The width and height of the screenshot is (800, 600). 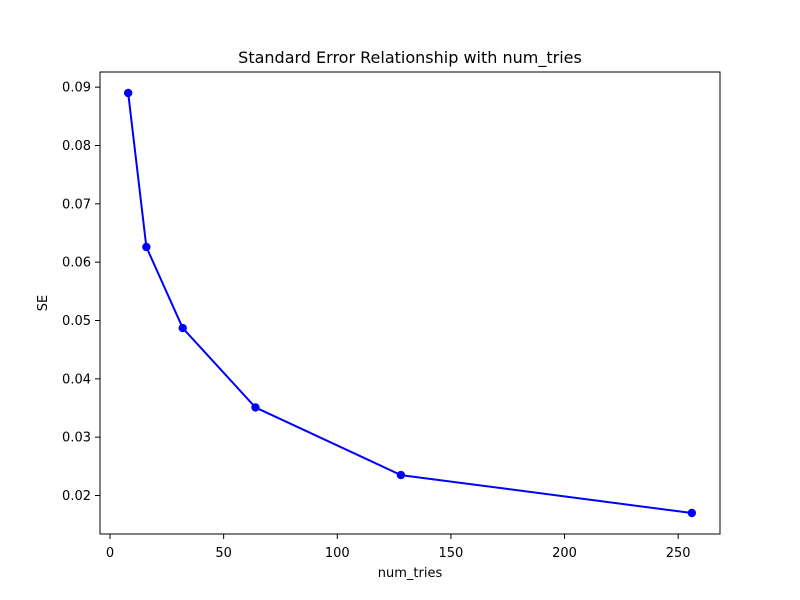 I want to click on x-axis-ticks: 0 50 100 150 200 250, so click(x=398, y=547).